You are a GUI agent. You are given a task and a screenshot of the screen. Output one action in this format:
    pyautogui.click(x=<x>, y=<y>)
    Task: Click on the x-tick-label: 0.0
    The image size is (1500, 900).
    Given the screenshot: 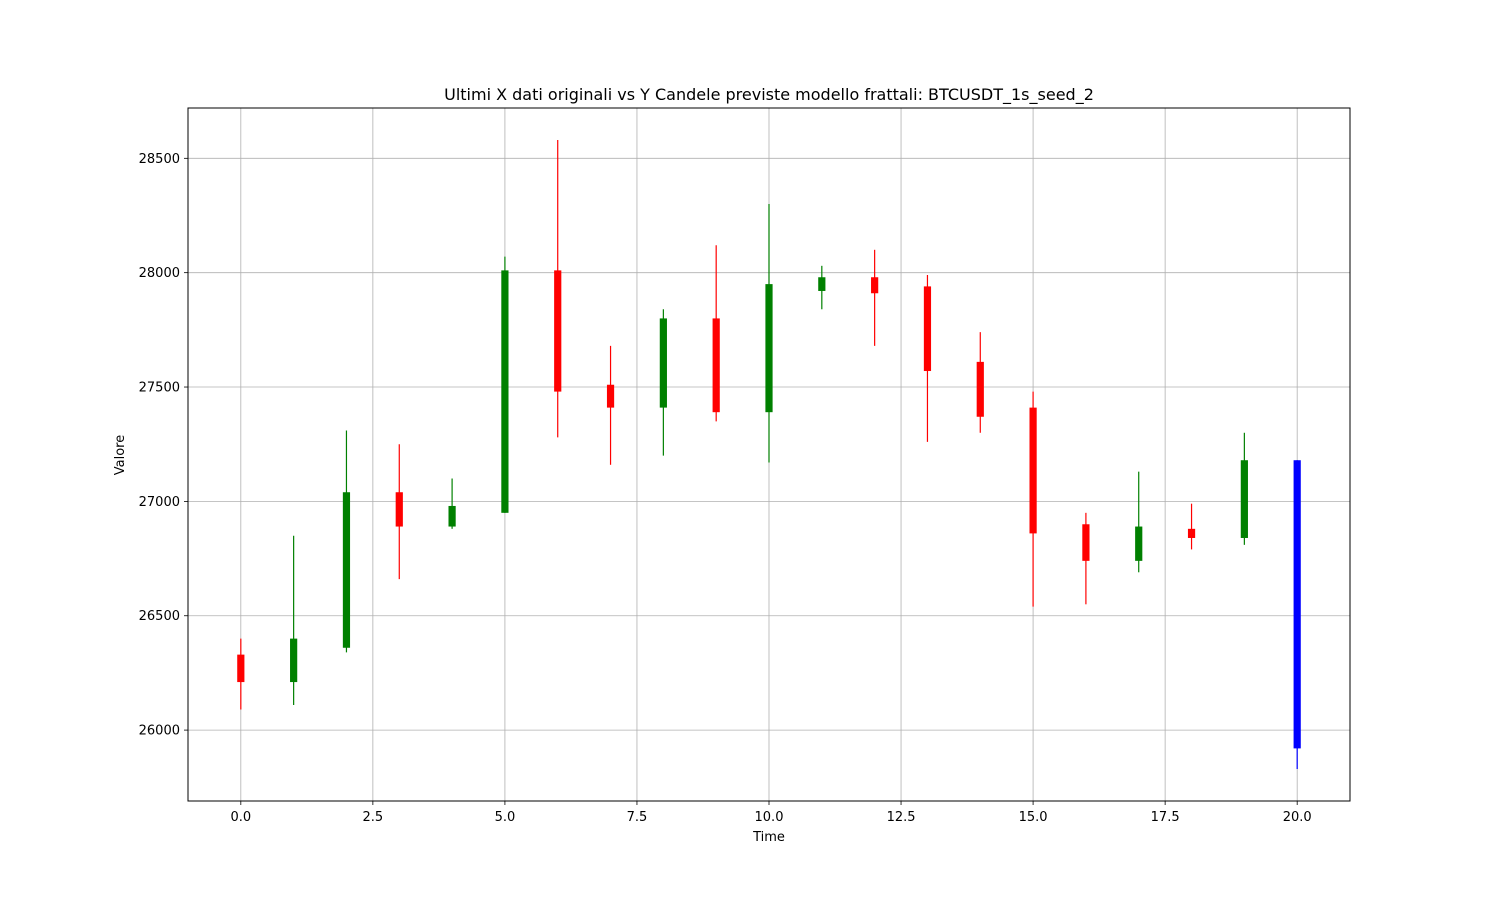 What is the action you would take?
    pyautogui.click(x=240, y=817)
    